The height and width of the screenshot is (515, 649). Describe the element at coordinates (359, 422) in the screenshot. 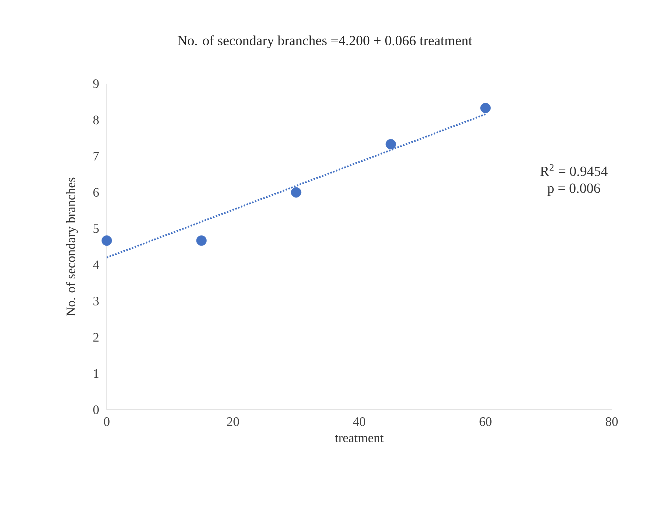

I see `x-tick-label: 40` at that location.